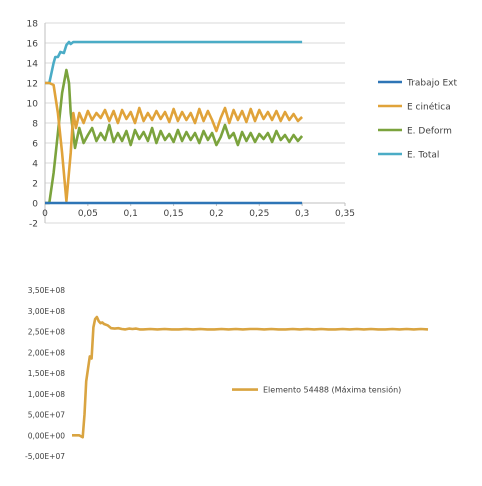 The width and height of the screenshot is (482, 486). I want to click on y-tick-label: 18, so click(33, 25).